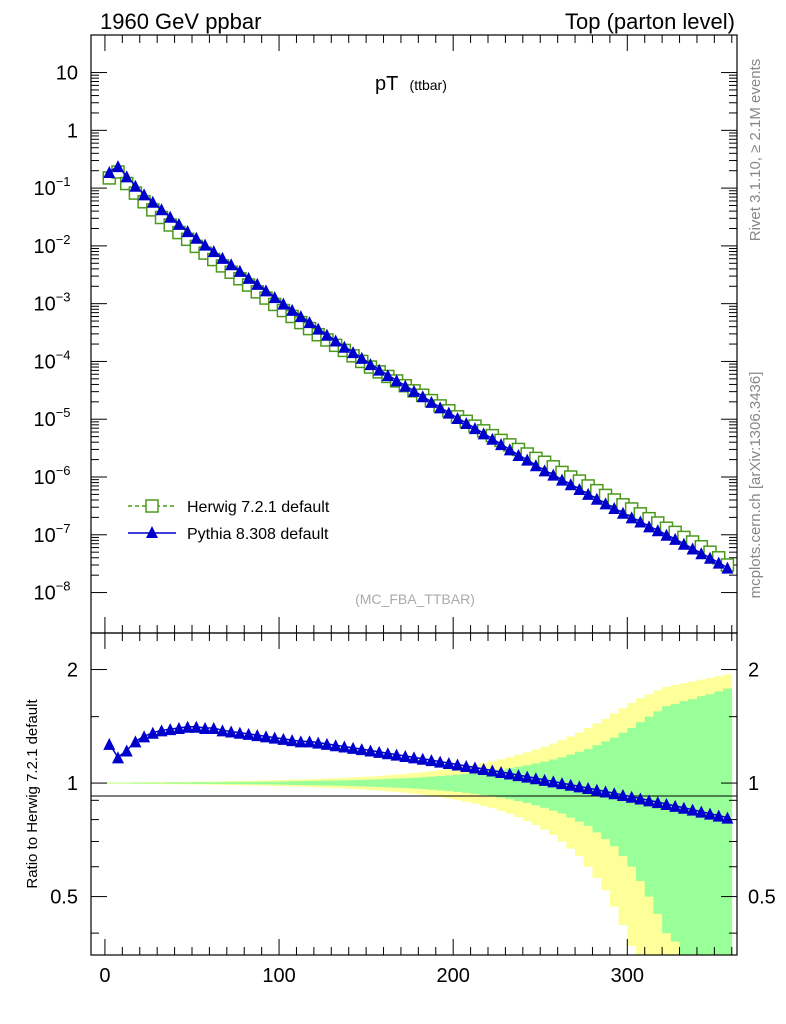 Image resolution: width=786 pixels, height=1024 pixels. I want to click on main-y-tick-label-2: 10⁻¹, so click(51, 187).